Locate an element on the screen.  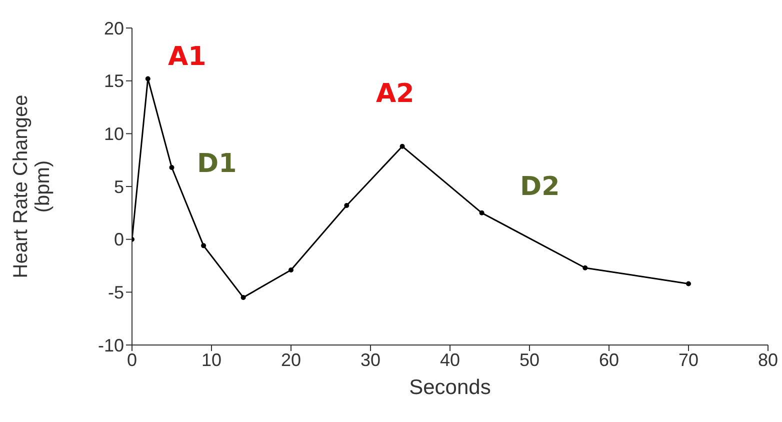
y-tick-label: 10 is located at coordinates (114, 134).